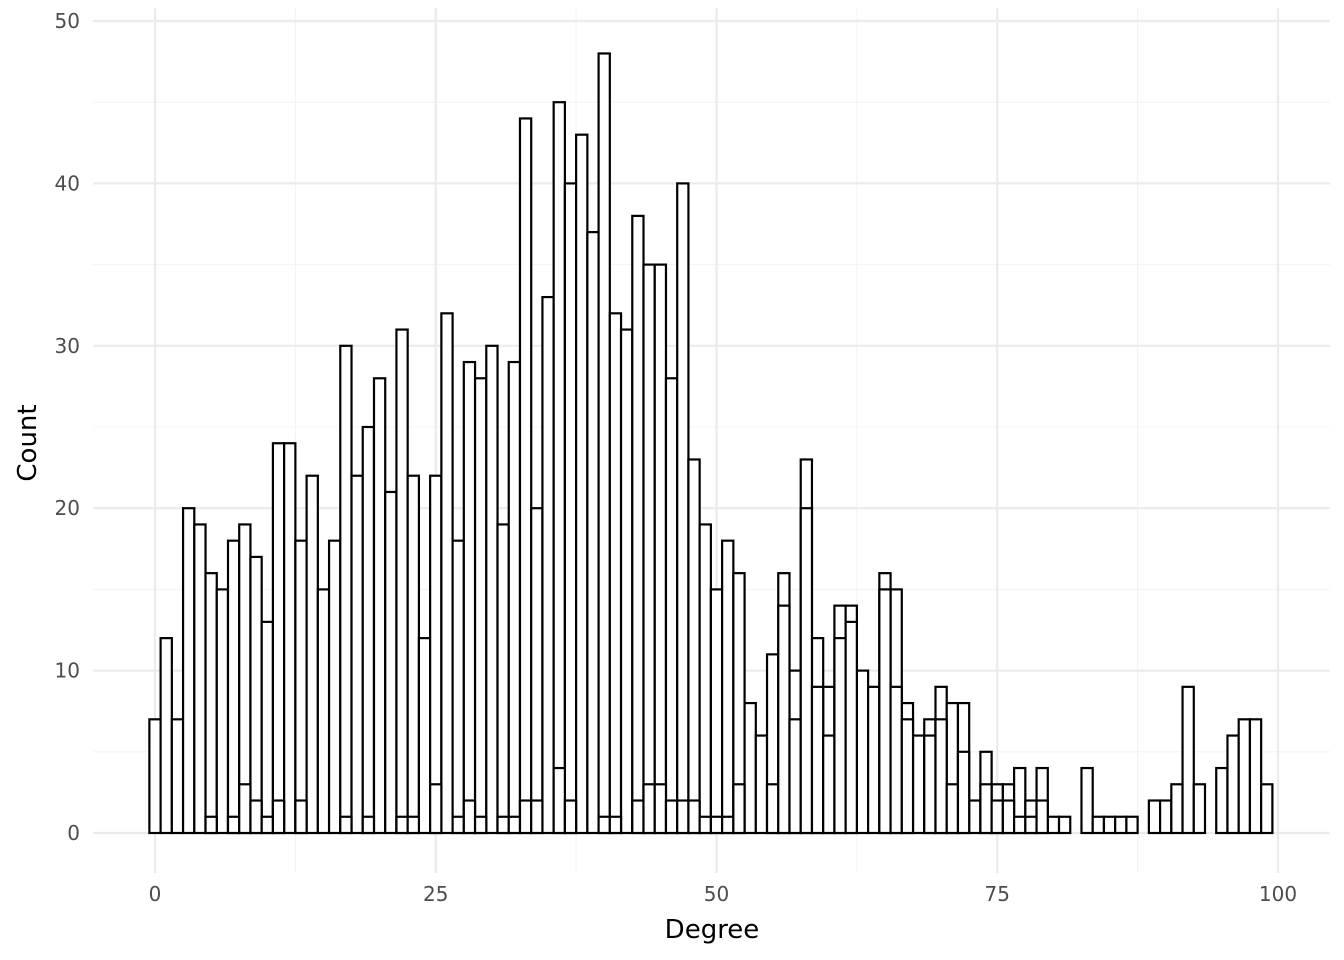 Image resolution: width=1344 pixels, height=960 pixels. What do you see at coordinates (67, 671) in the screenshot?
I see `y-tick-label: 10` at bounding box center [67, 671].